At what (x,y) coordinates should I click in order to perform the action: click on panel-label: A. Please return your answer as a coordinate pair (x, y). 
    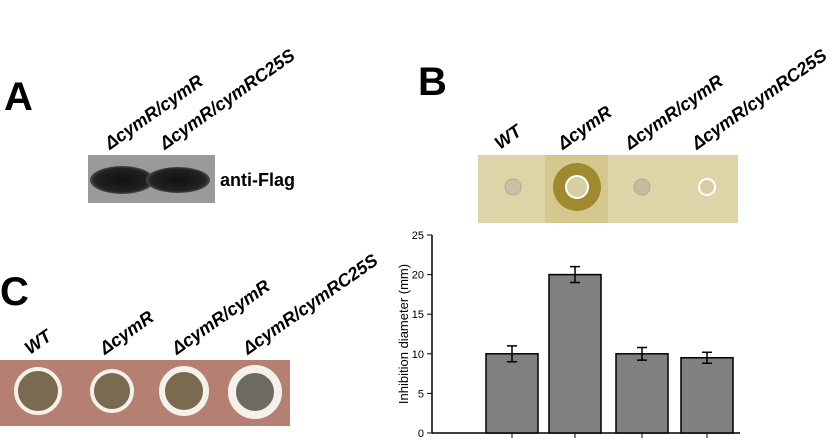
    Looking at the image, I should click on (18, 97).